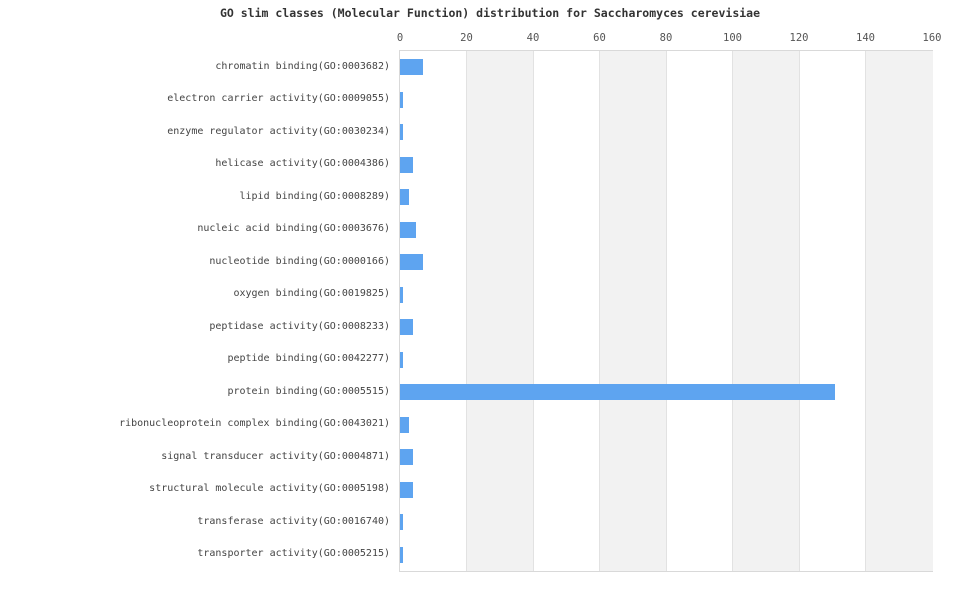  I want to click on x-axis-tick-label: 160, so click(932, 38).